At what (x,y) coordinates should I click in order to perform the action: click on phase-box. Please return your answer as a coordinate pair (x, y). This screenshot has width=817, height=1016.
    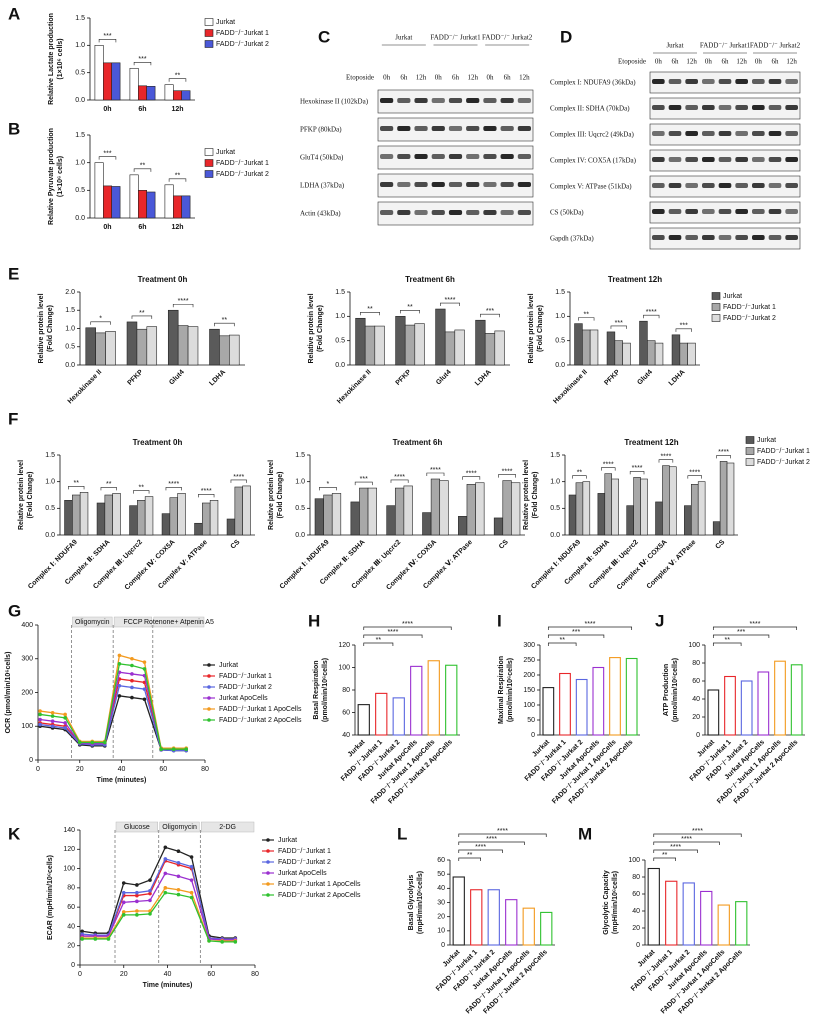
    Looking at the image, I should click on (179, 827).